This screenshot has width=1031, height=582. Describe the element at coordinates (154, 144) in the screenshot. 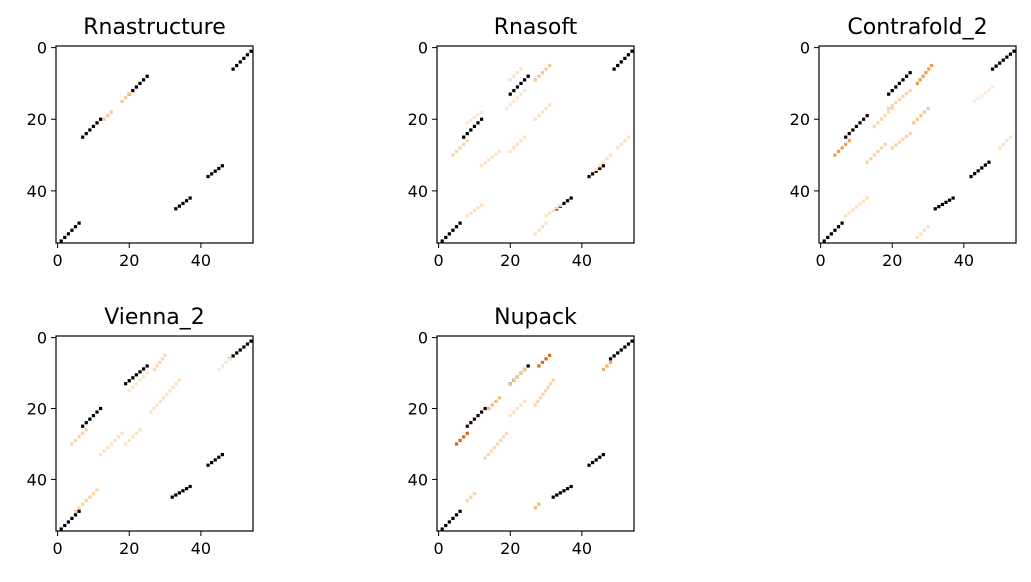

I see `axes-frame` at that location.